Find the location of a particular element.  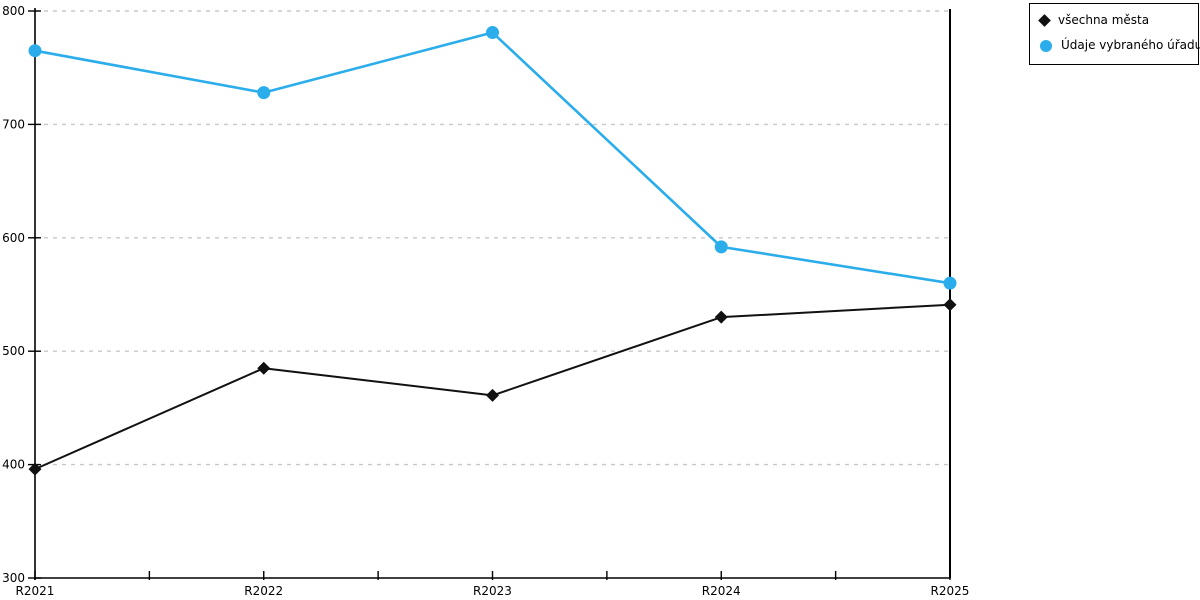

circle-marker-icon is located at coordinates (1046, 45).